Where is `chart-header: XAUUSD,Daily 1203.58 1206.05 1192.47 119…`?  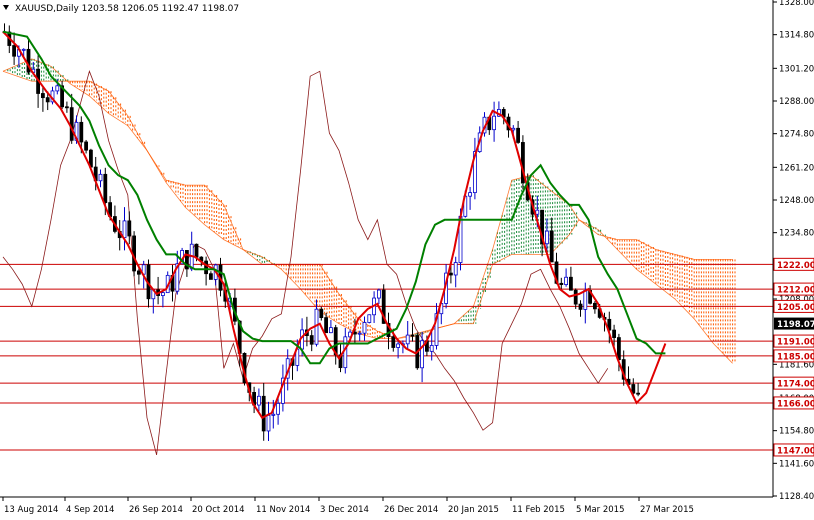
chart-header: XAUUSD,Daily 1203.58 1206.05 1192.47 119… is located at coordinates (121, 9).